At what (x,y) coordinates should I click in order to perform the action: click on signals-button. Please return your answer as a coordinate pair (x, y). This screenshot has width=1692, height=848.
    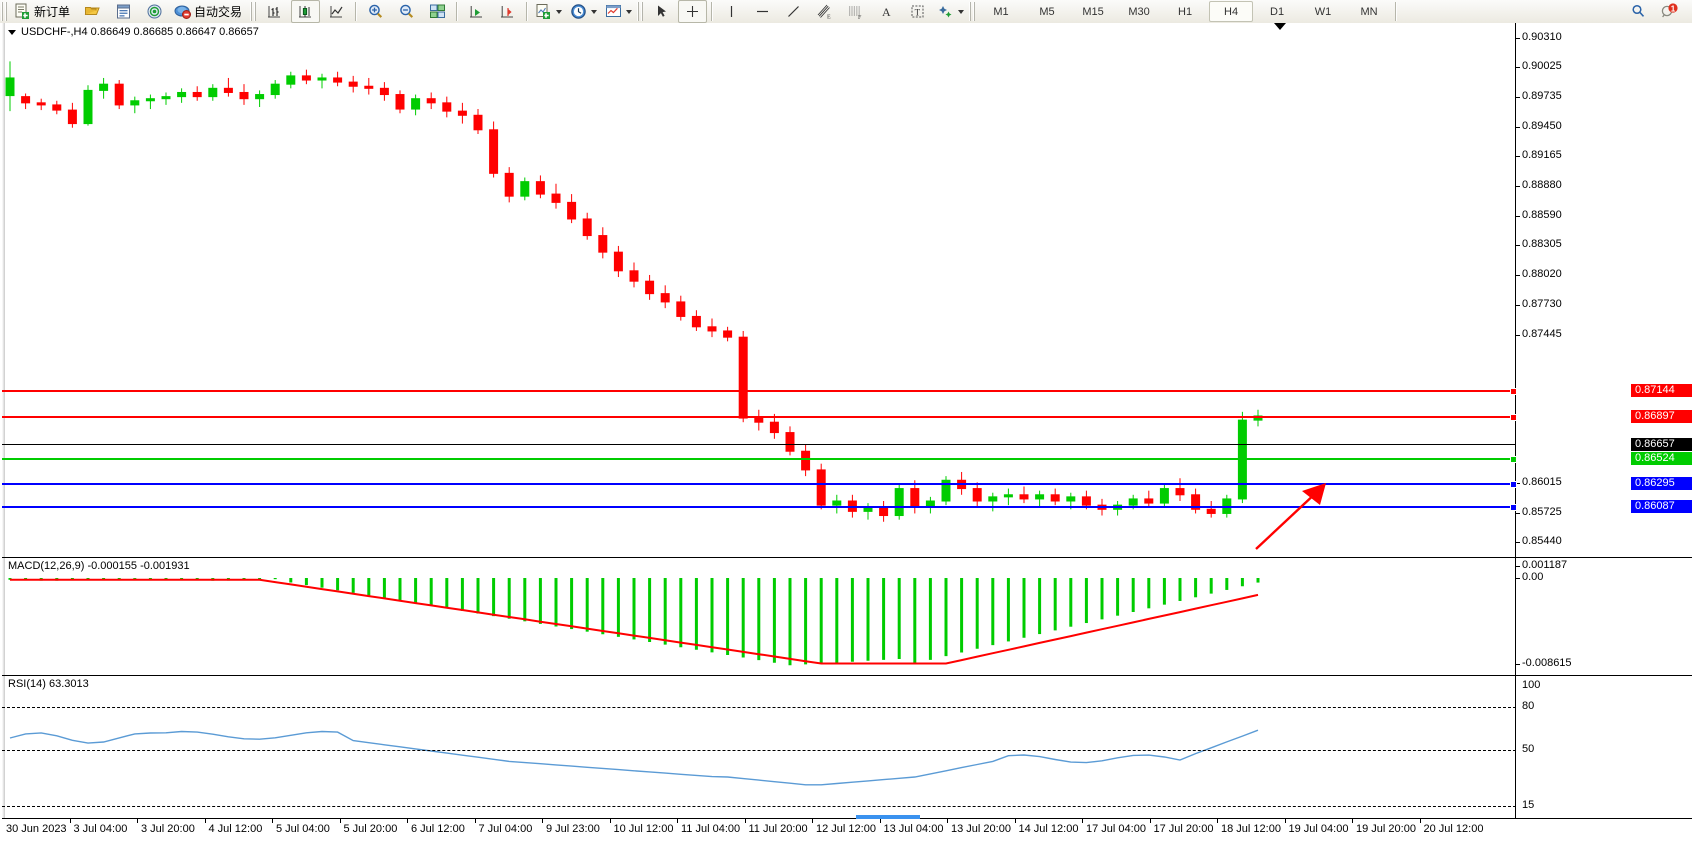
    Looking at the image, I should click on (154, 11).